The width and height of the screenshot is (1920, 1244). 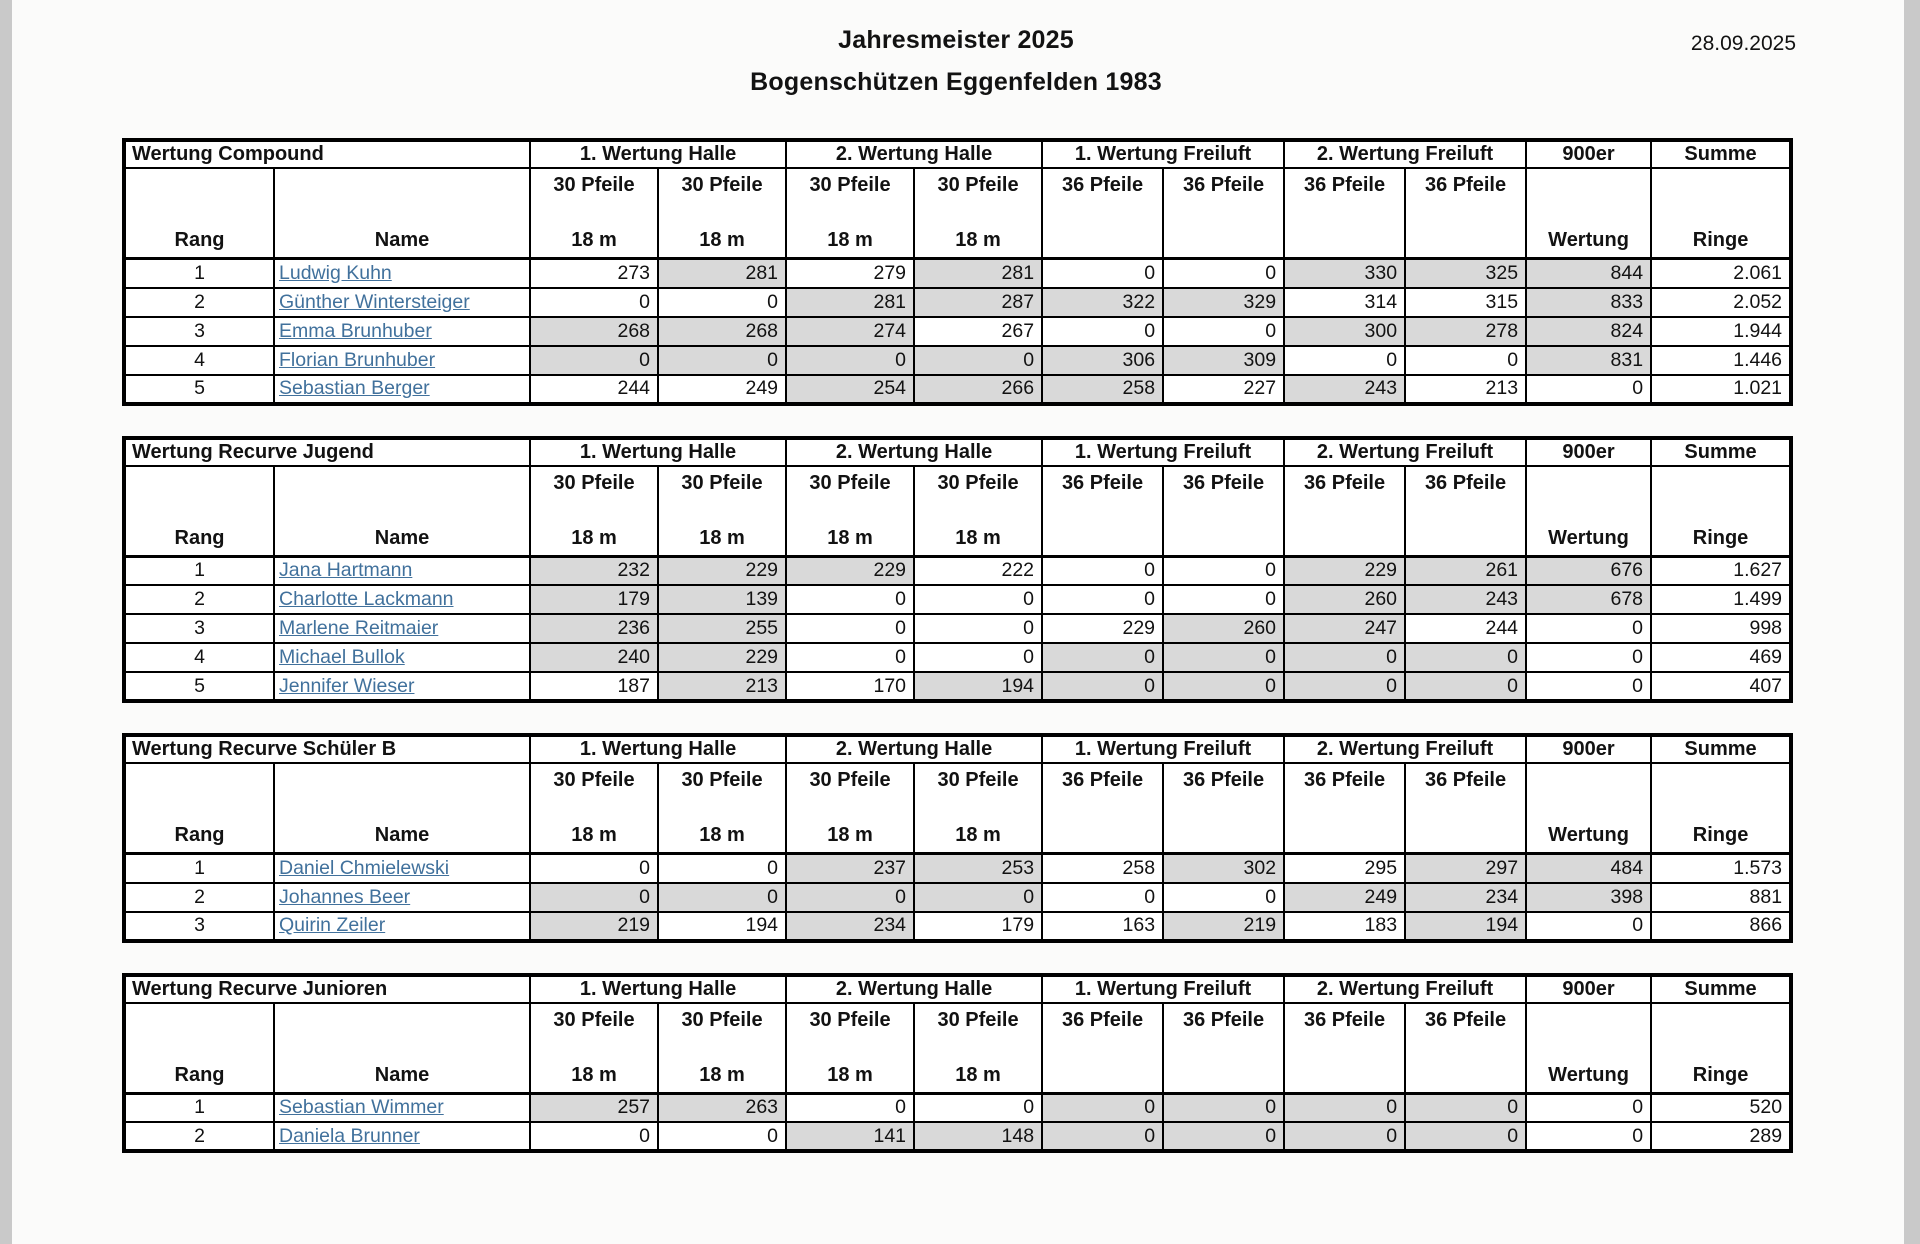 What do you see at coordinates (346, 570) in the screenshot?
I see `name-link: Jana Hartmann` at bounding box center [346, 570].